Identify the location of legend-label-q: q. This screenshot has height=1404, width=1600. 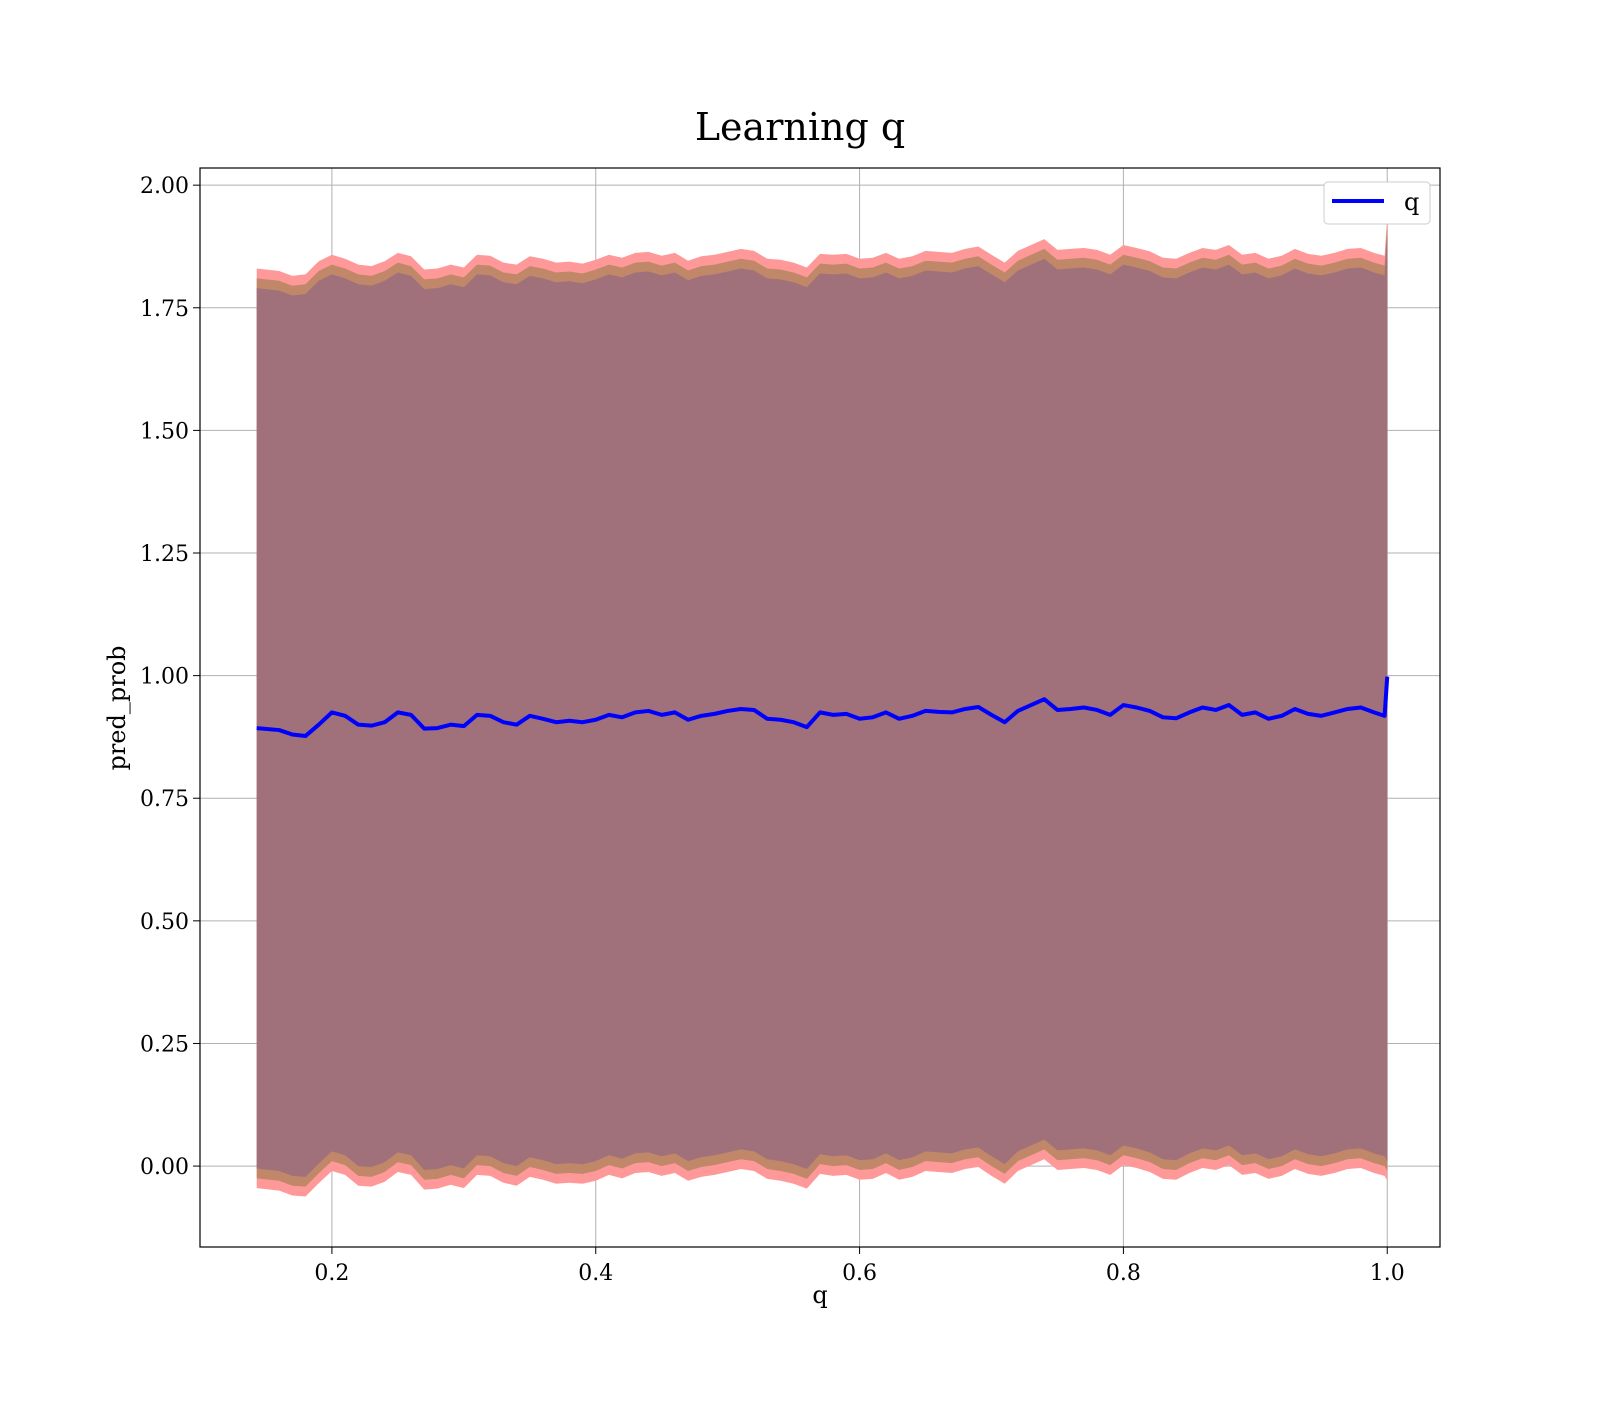
(1411, 202).